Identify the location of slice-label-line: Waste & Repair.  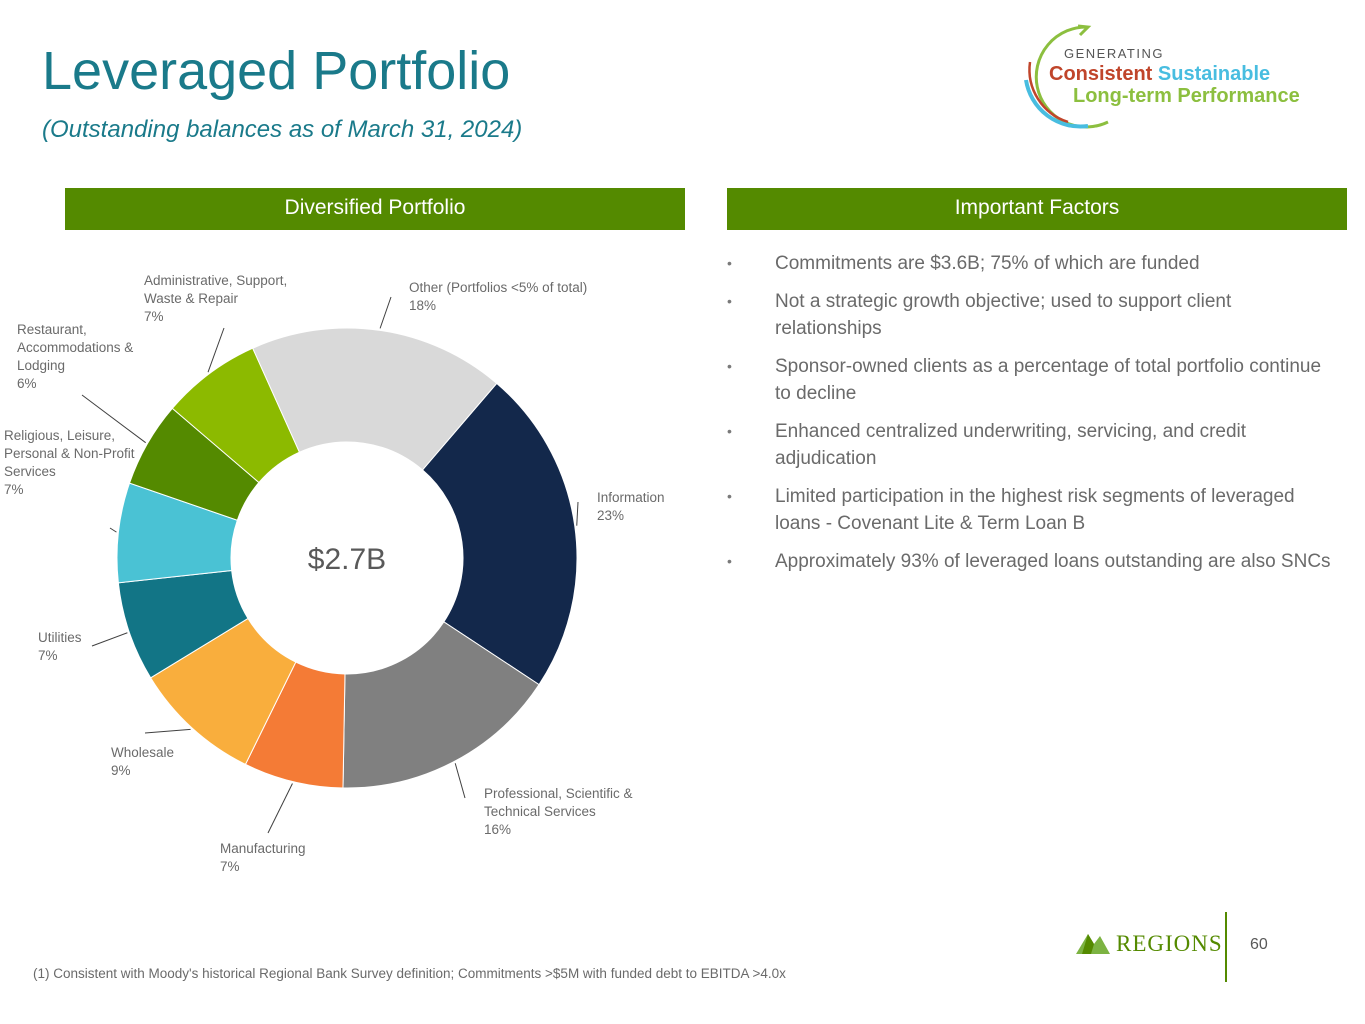
(191, 298).